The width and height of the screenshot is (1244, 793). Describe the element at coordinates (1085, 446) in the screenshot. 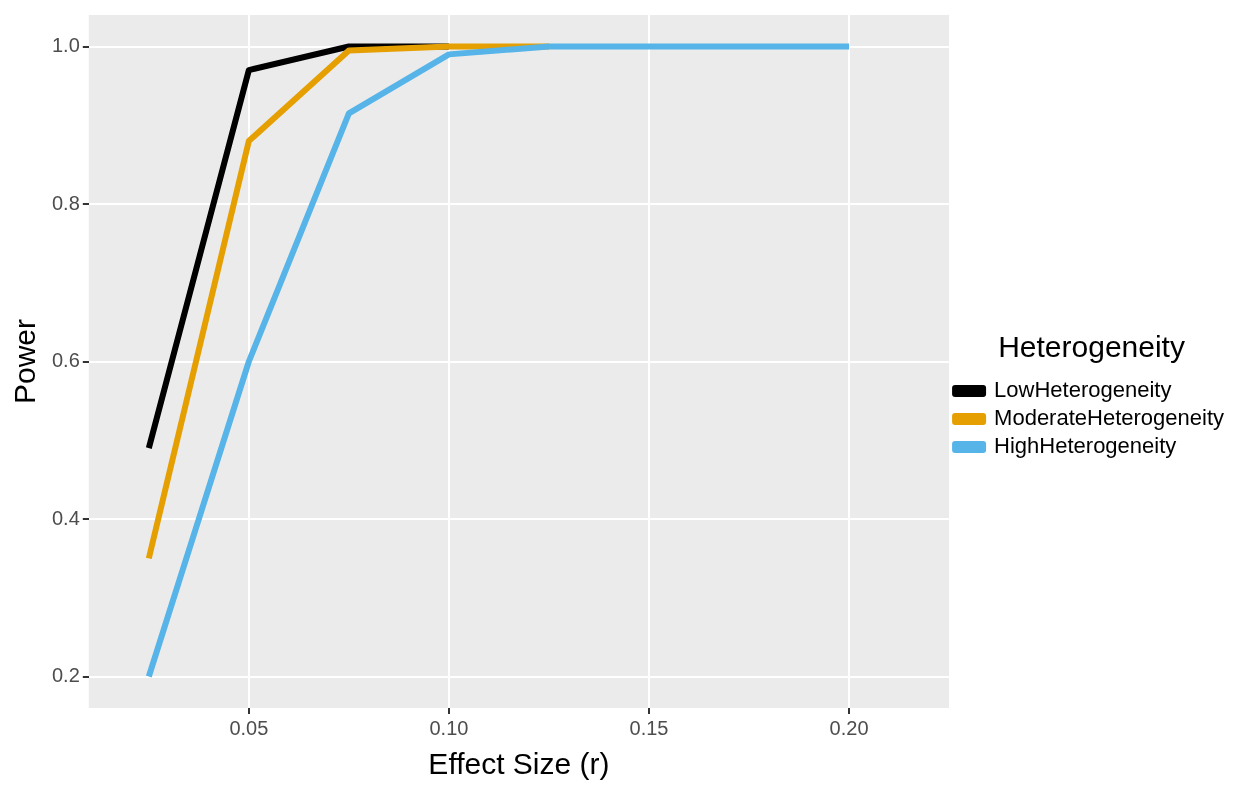

I see `legend-label: HighHeterogeneity` at that location.